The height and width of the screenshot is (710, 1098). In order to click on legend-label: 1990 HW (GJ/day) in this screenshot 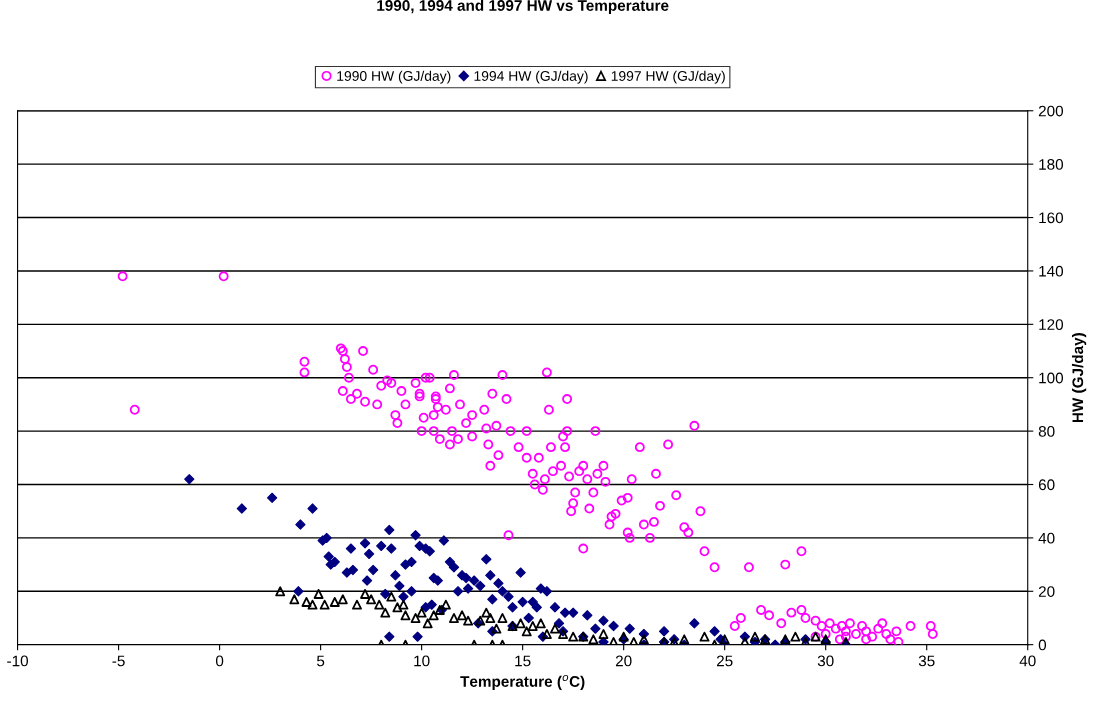, I will do `click(394, 77)`.